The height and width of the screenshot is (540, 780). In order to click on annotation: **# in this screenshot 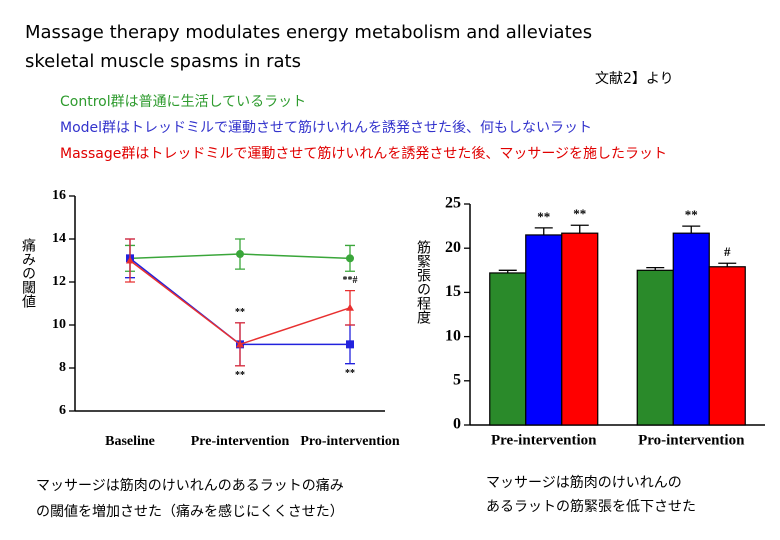, I will do `click(350, 280)`.